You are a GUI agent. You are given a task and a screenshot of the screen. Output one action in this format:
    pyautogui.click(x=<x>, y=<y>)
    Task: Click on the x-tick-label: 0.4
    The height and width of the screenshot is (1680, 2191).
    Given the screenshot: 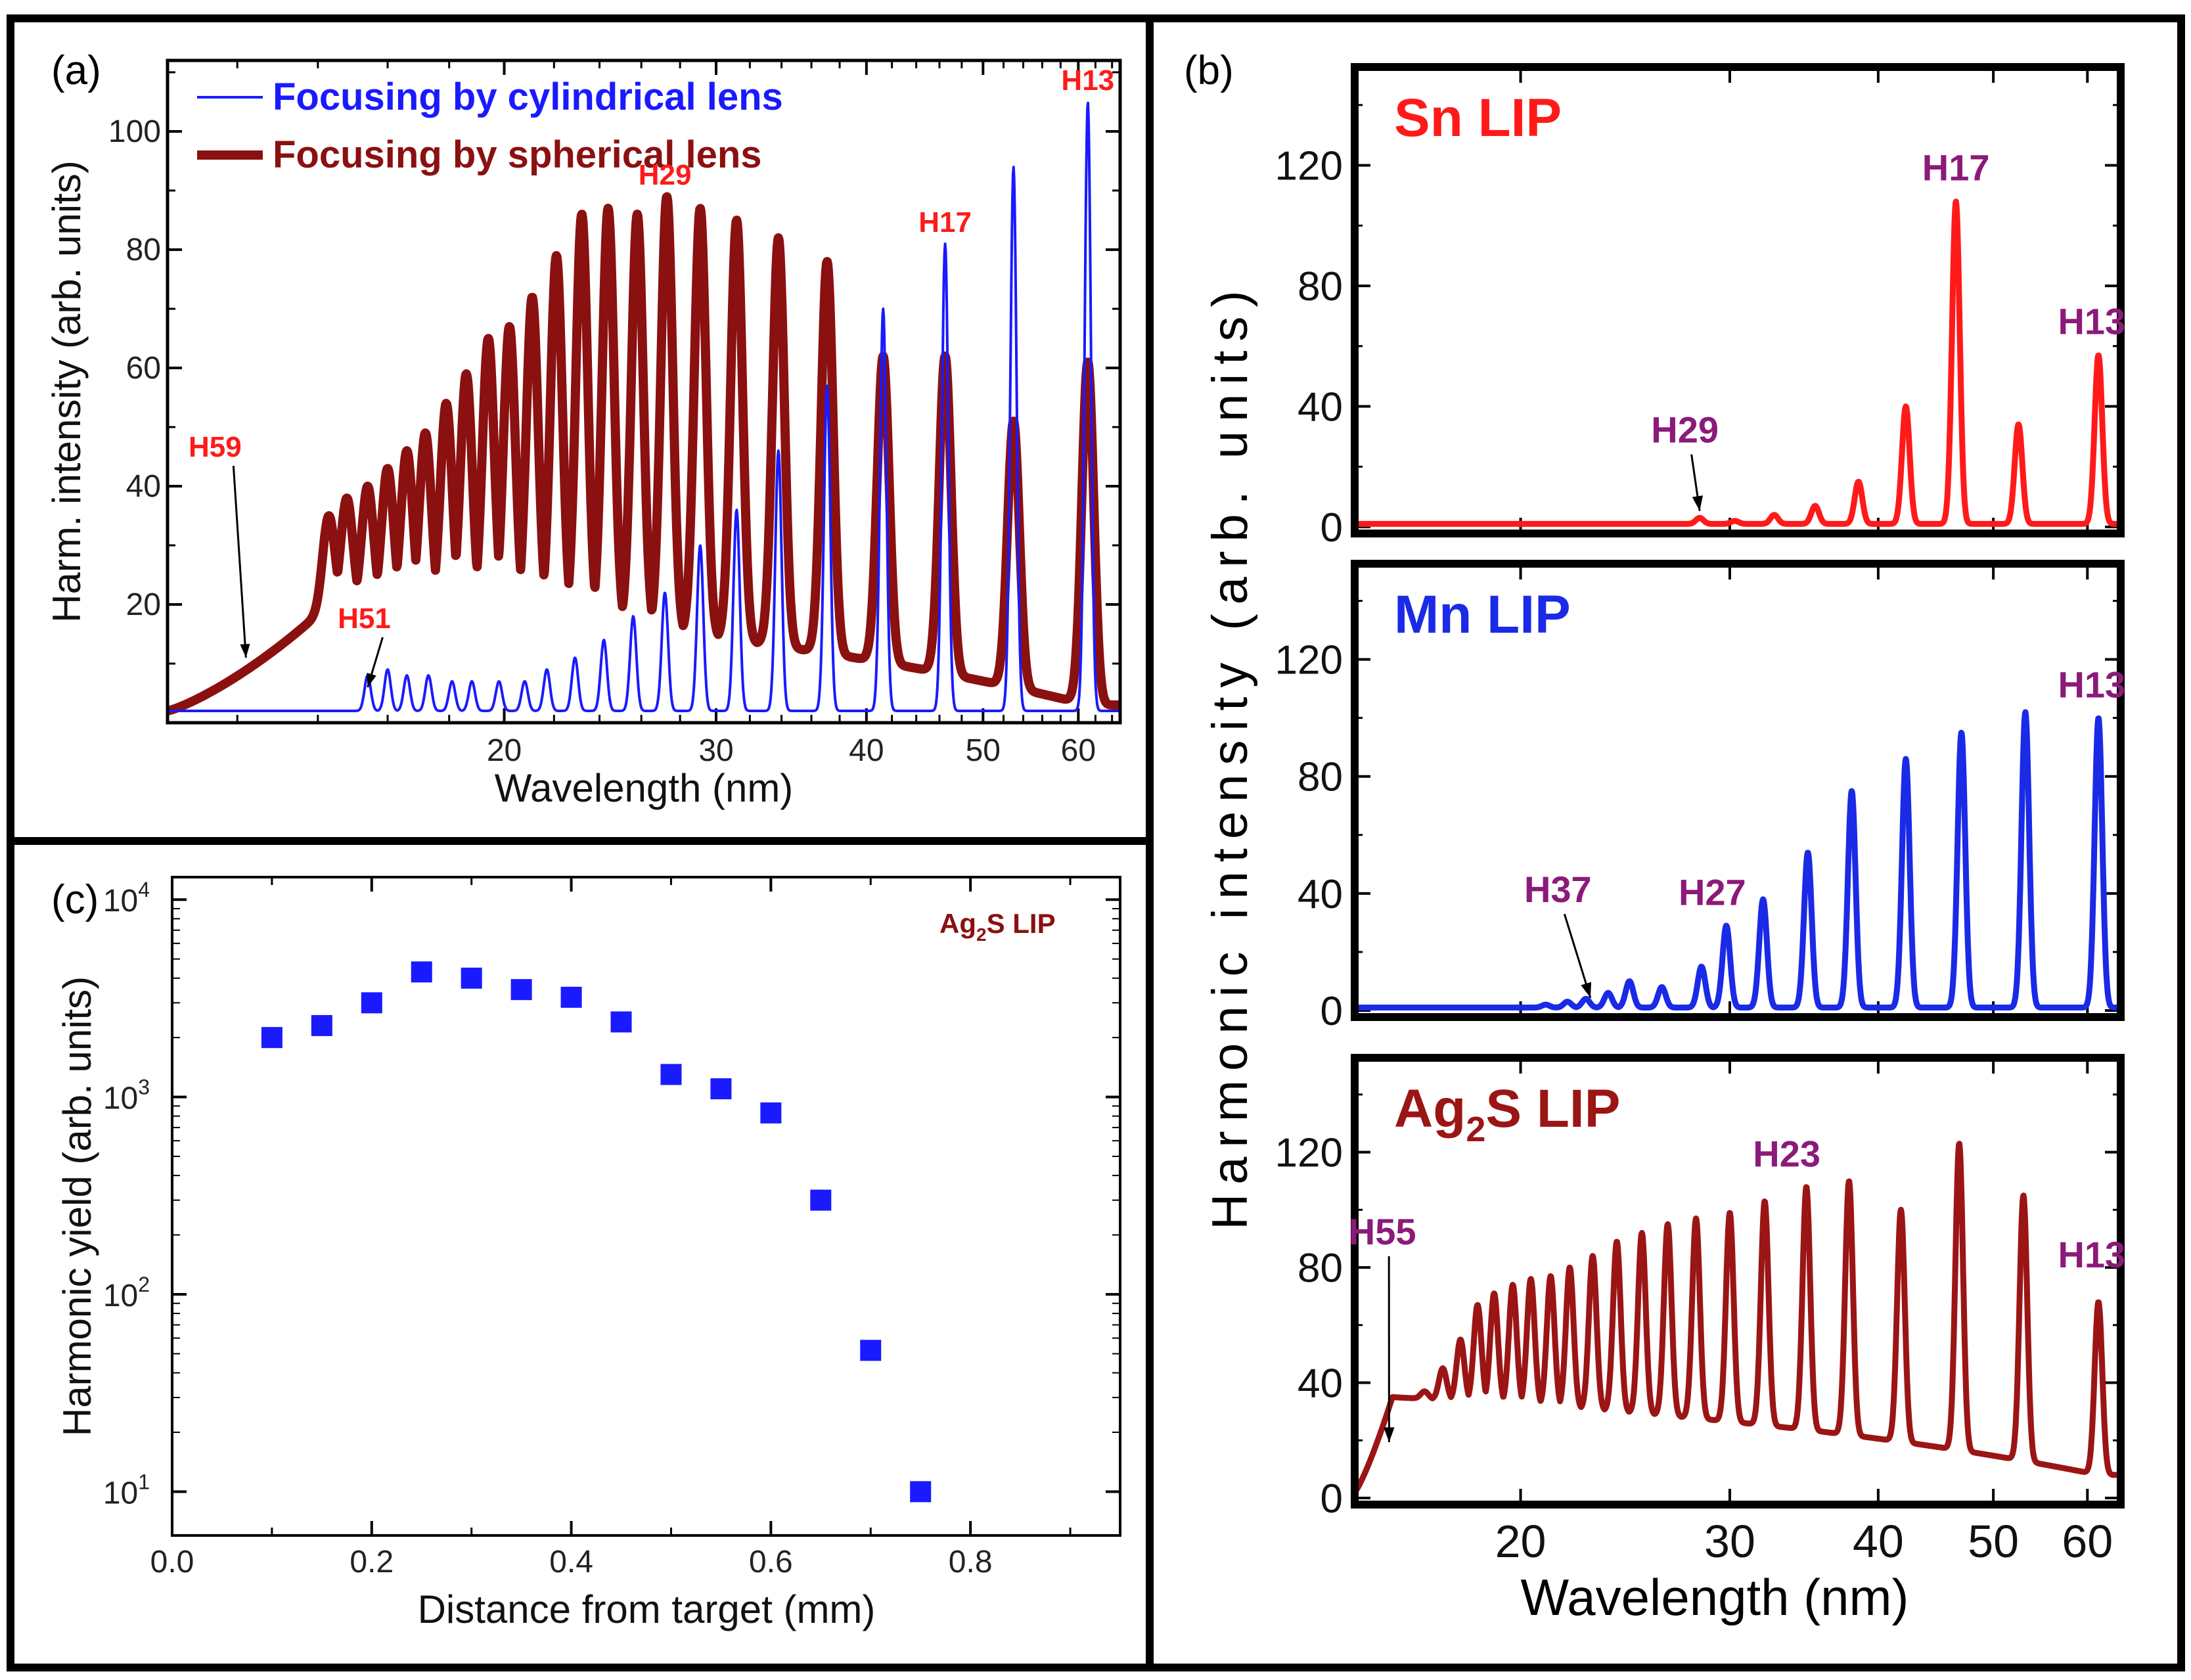 What is the action you would take?
    pyautogui.click(x=571, y=1562)
    